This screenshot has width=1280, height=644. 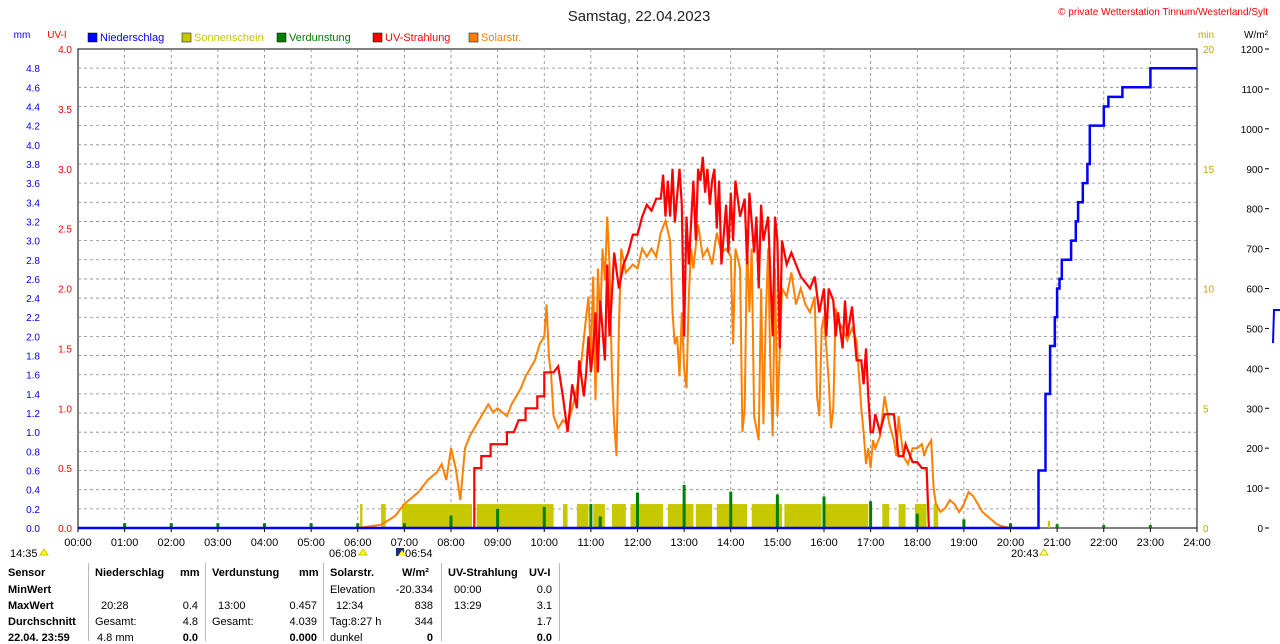 What do you see at coordinates (423, 622) in the screenshot?
I see `row-cell: 344` at bounding box center [423, 622].